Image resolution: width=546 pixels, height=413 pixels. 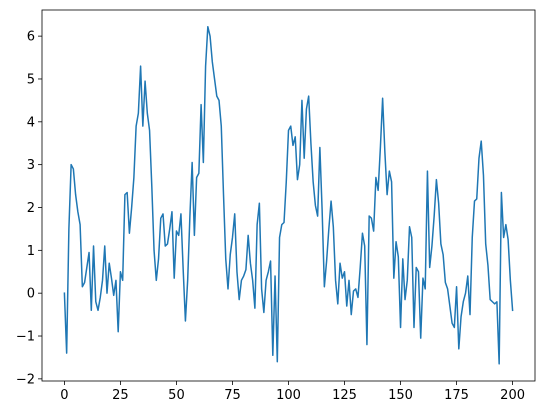 What do you see at coordinates (400, 395) in the screenshot?
I see `x-tick-label: 150` at bounding box center [400, 395].